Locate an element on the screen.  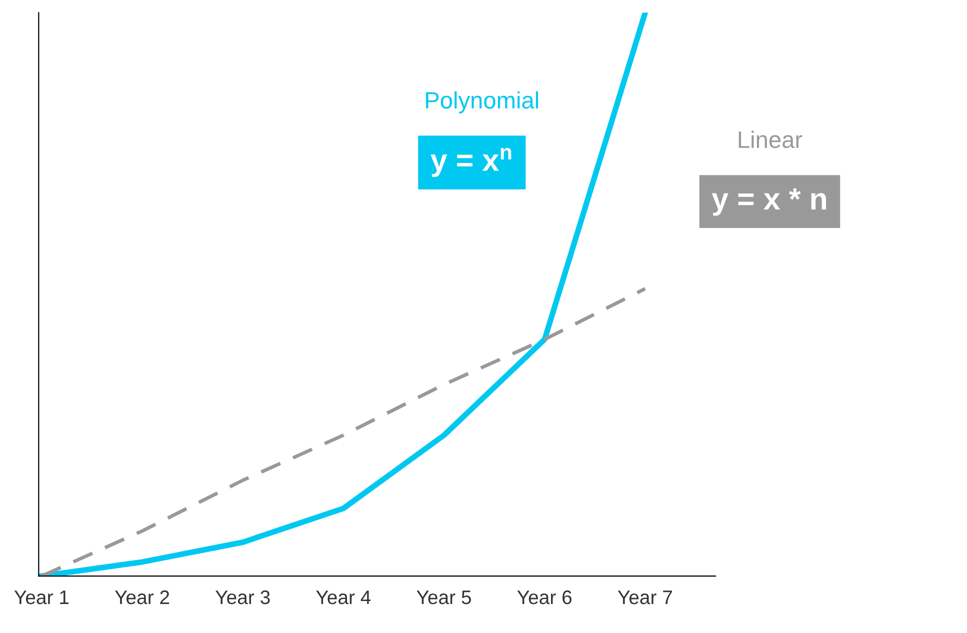
x-tick-label: Year 4 is located at coordinates (343, 597).